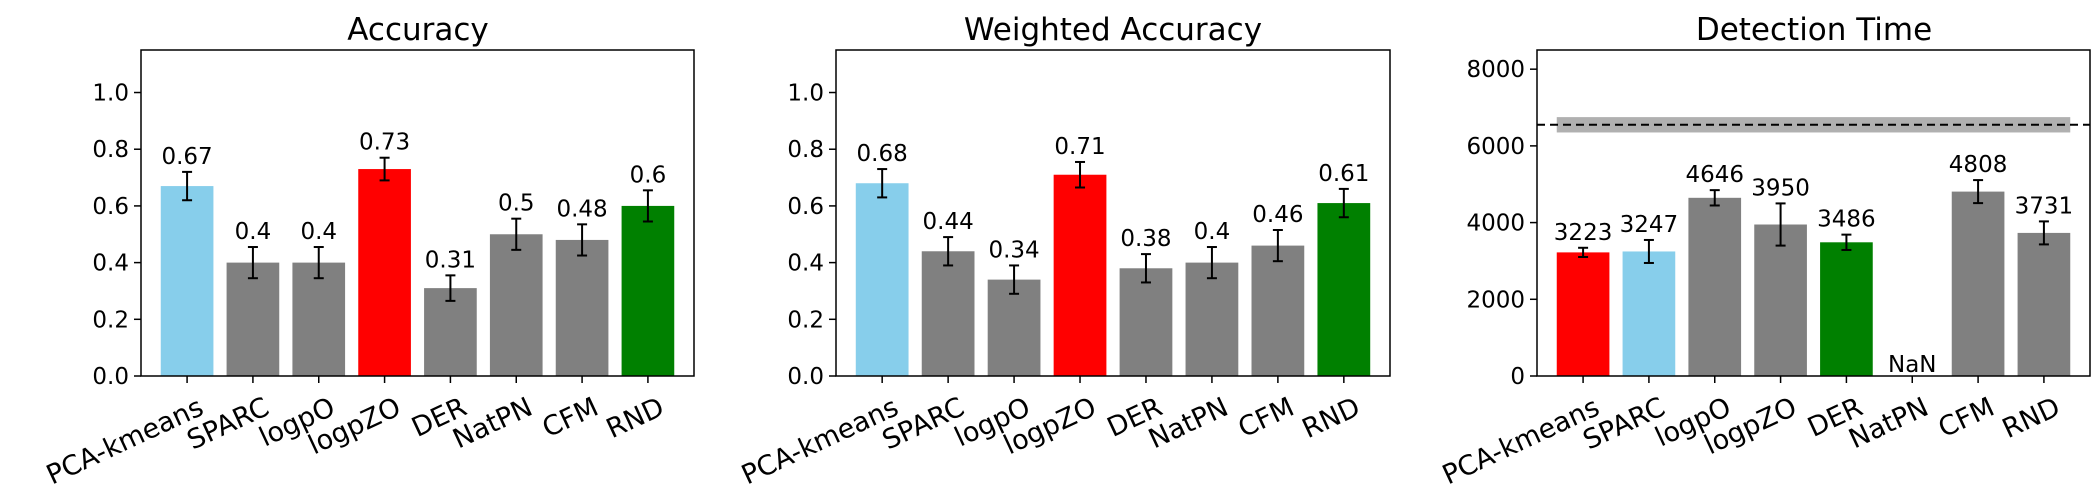  I want to click on data-label: 0.46, so click(1277, 215).